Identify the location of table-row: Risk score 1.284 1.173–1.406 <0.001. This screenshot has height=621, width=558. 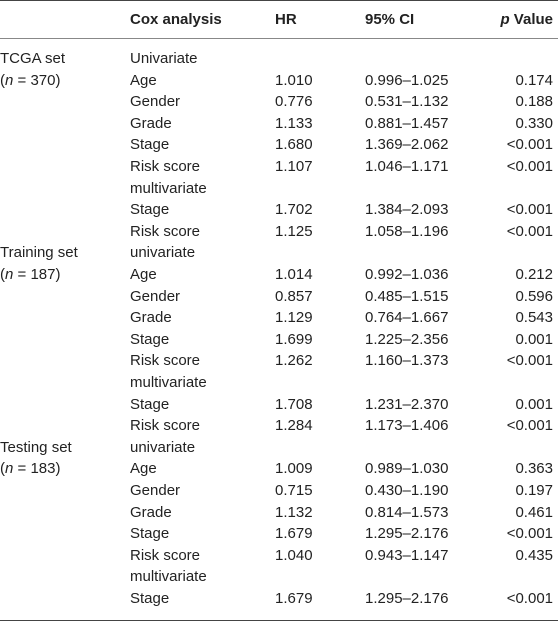
(279, 425).